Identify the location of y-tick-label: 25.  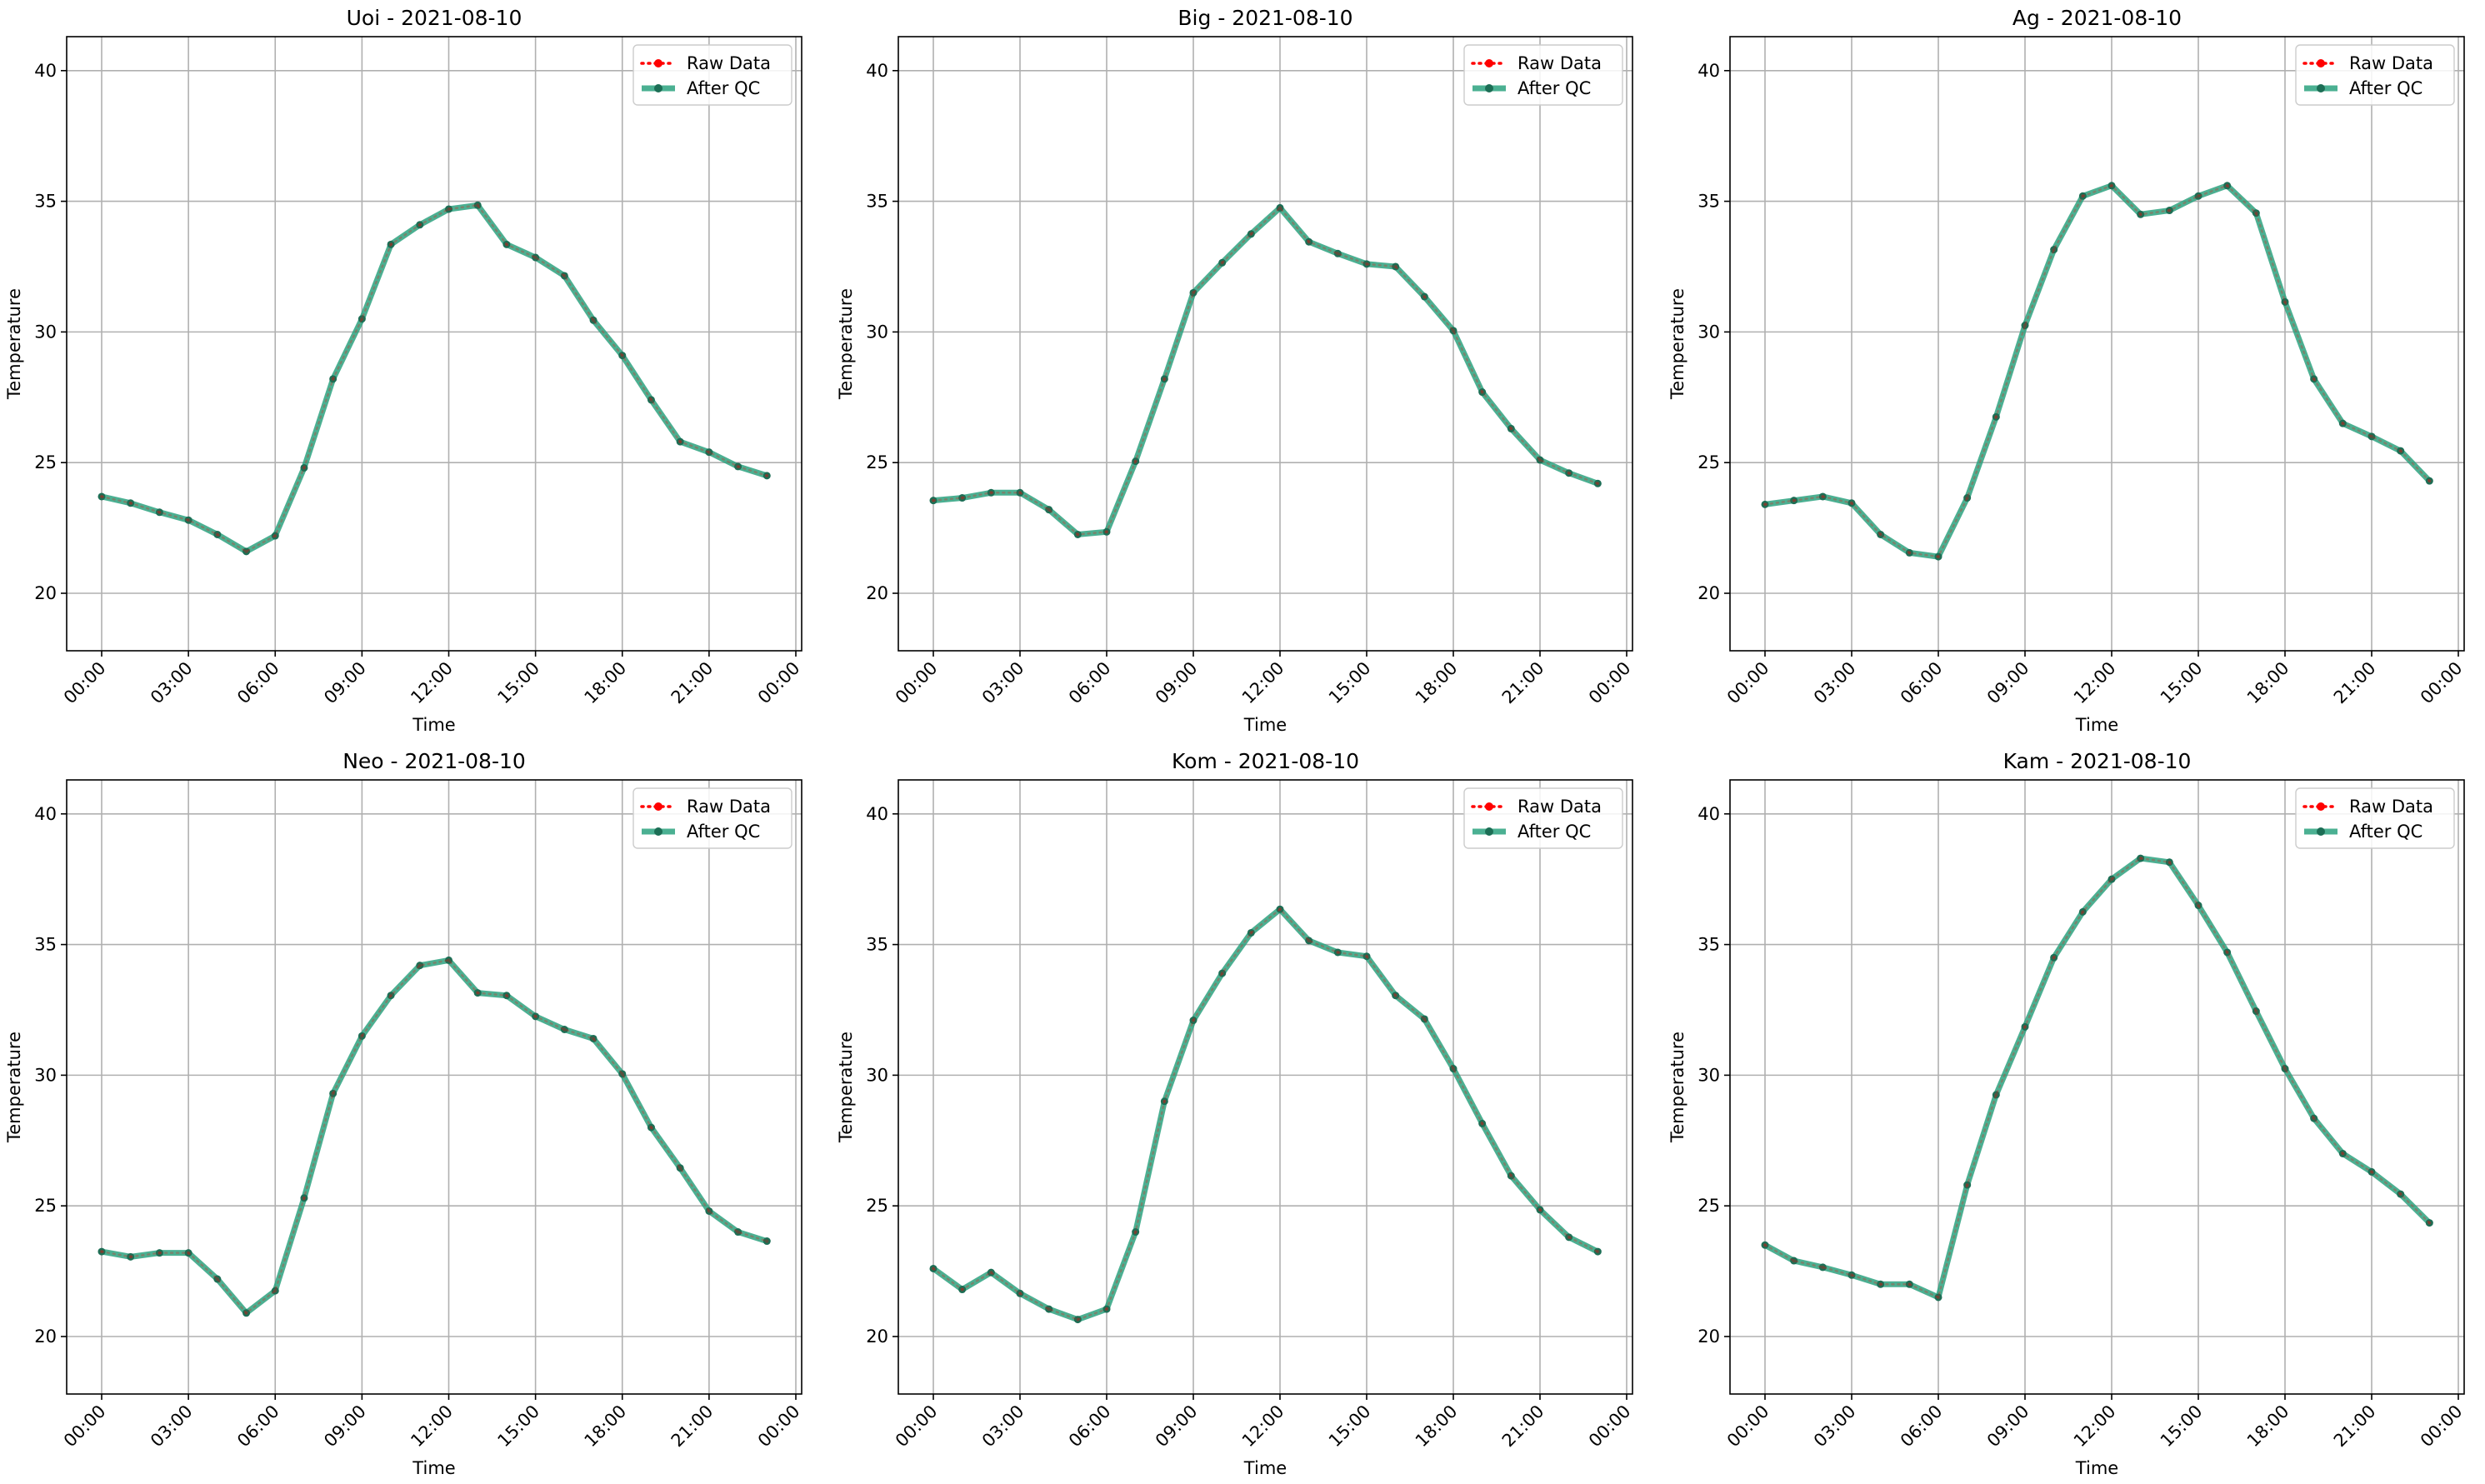
(877, 462).